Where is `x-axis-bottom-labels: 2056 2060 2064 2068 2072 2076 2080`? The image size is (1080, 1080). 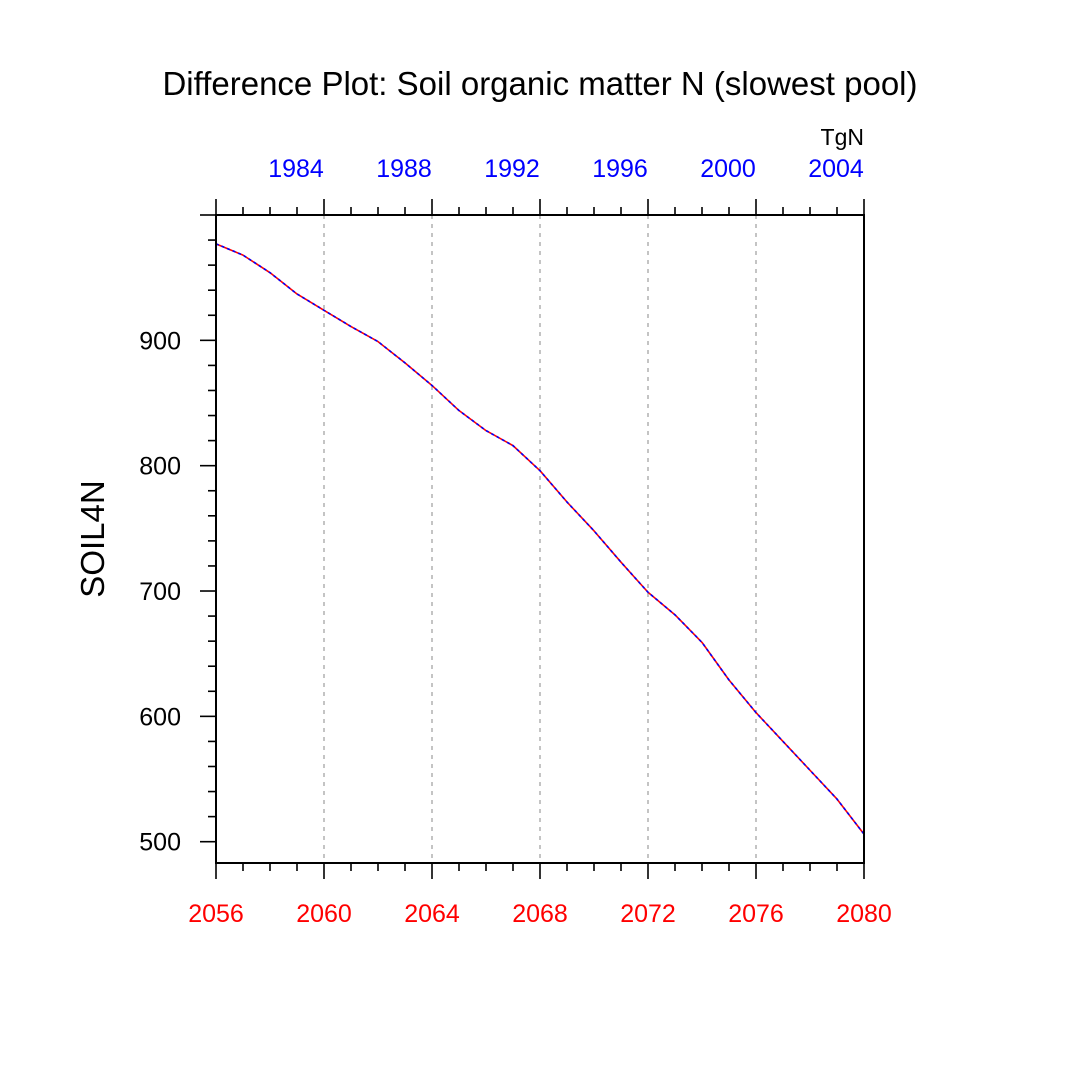
x-axis-bottom-labels: 2056 2060 2064 2068 2072 2076 2080 is located at coordinates (540, 914).